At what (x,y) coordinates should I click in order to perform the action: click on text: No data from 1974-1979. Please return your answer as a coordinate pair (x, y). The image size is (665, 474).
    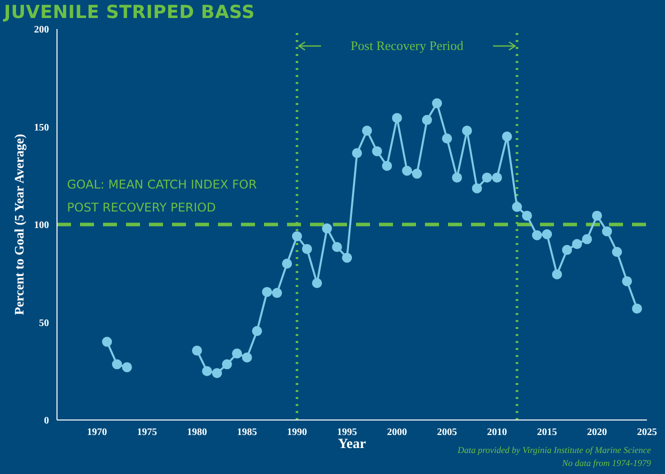
    Looking at the image, I should click on (606, 463).